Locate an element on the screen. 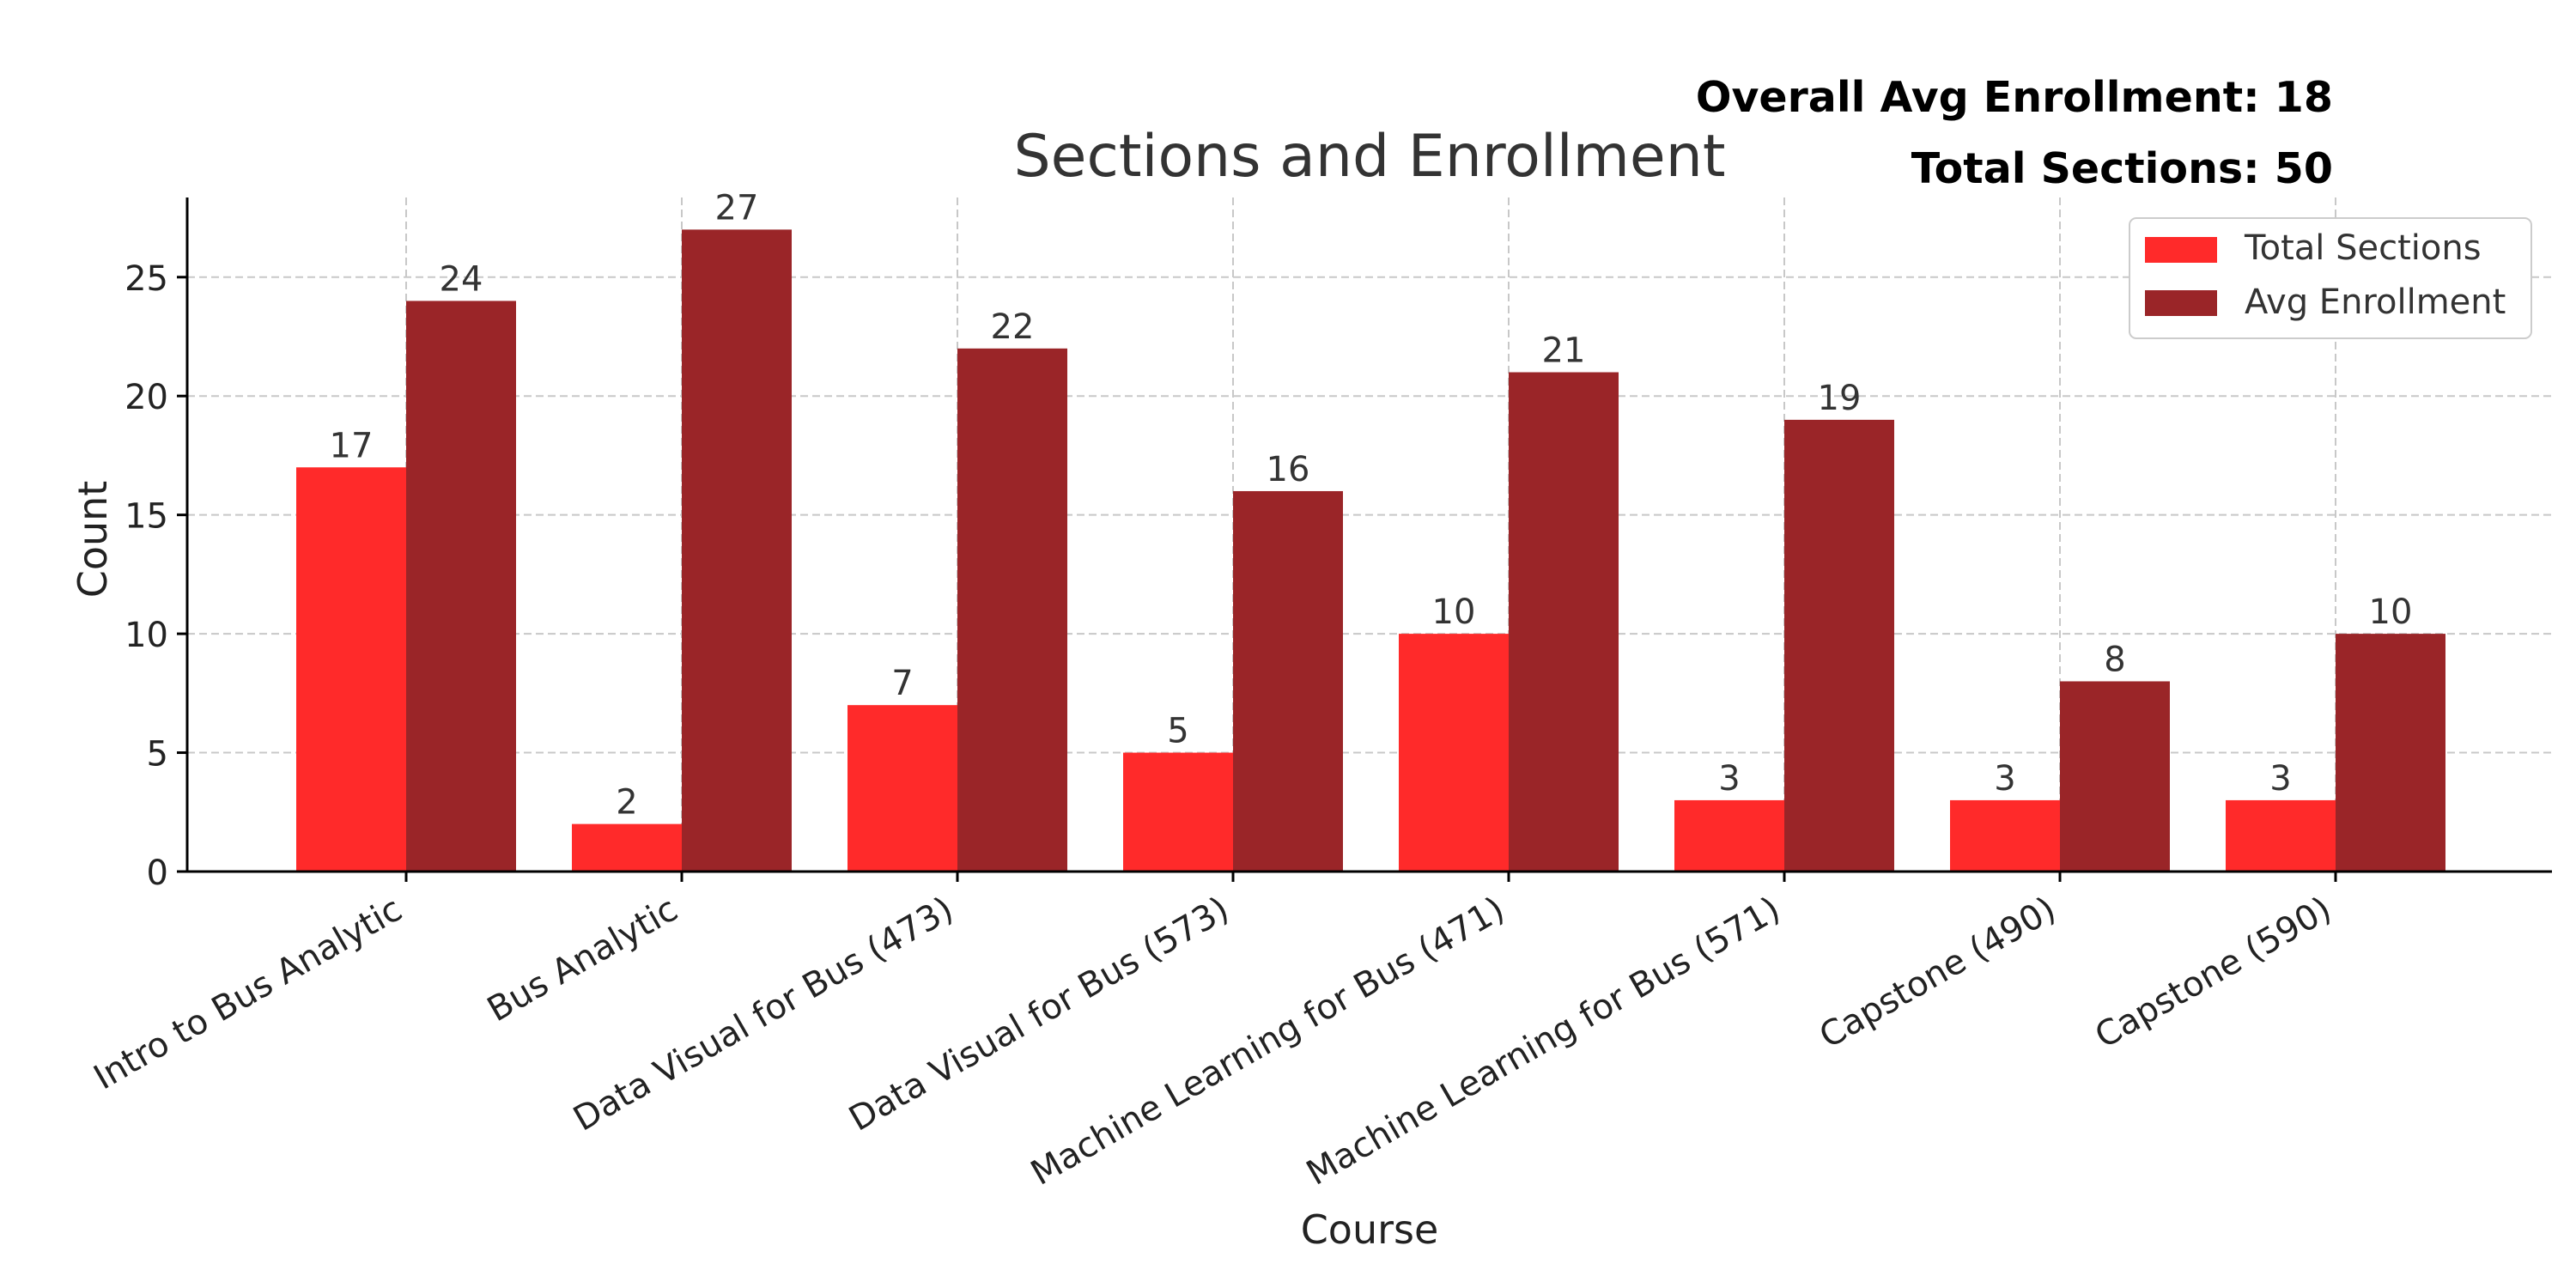 This screenshot has height=1288, width=2576. y-tick-label: 20 is located at coordinates (146, 398).